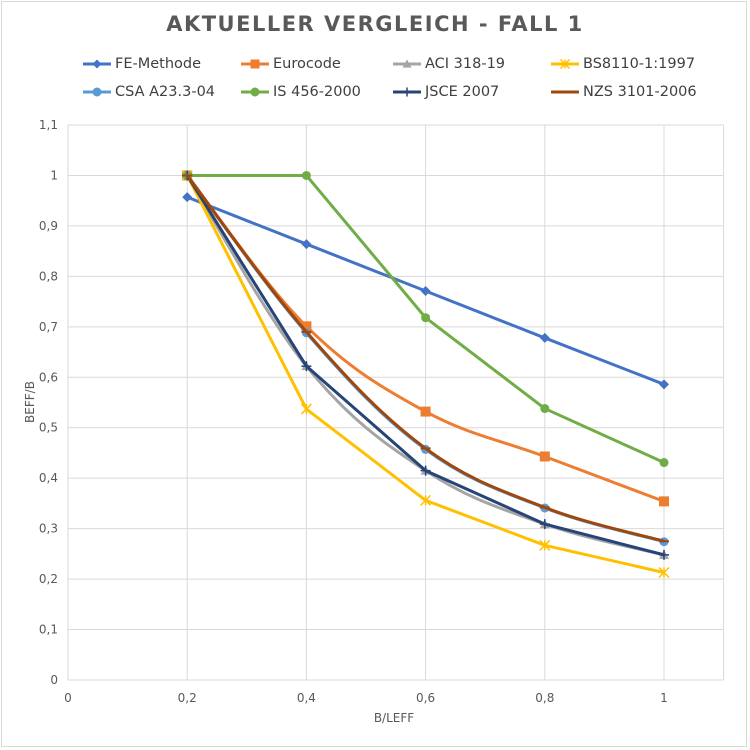 Image resolution: width=750 pixels, height=750 pixels. What do you see at coordinates (255, 64) in the screenshot?
I see `square-marker-icon` at bounding box center [255, 64].